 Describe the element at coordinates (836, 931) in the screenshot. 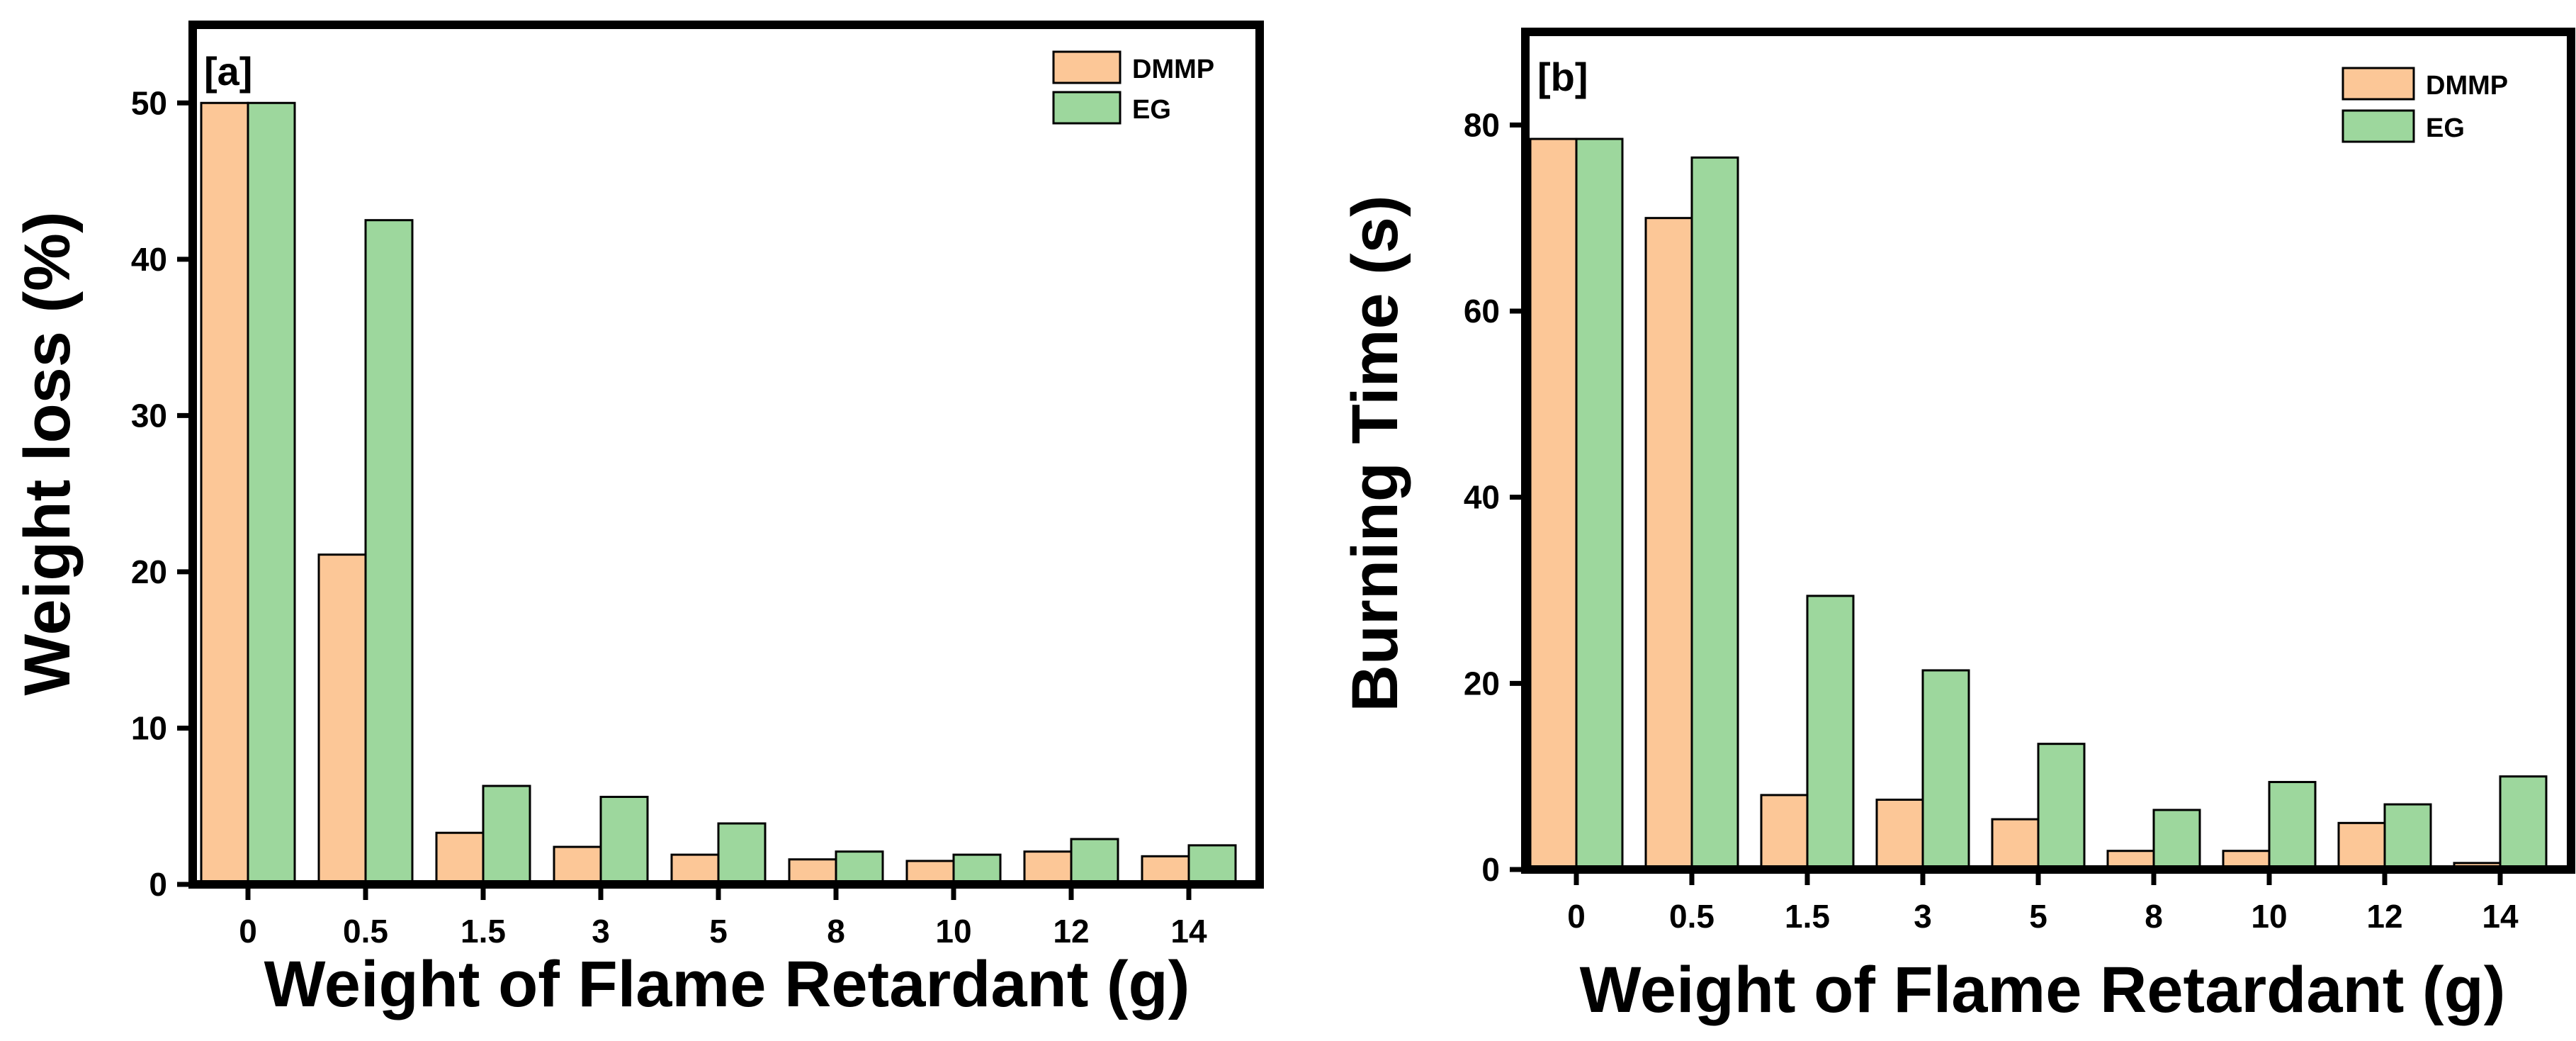

I see `x-tick-label-8-a: 8` at that location.